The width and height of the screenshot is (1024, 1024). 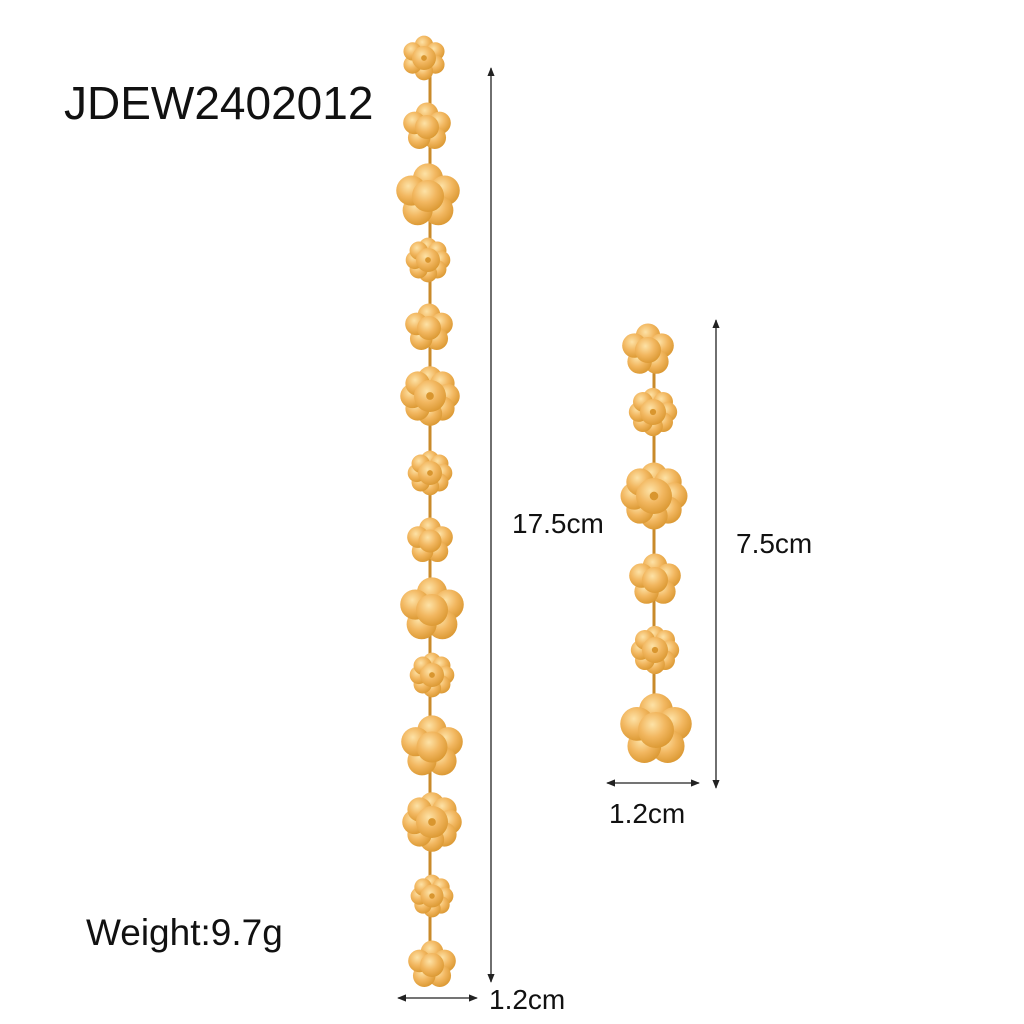 What do you see at coordinates (430, 511) in the screenshot?
I see `long-earring` at bounding box center [430, 511].